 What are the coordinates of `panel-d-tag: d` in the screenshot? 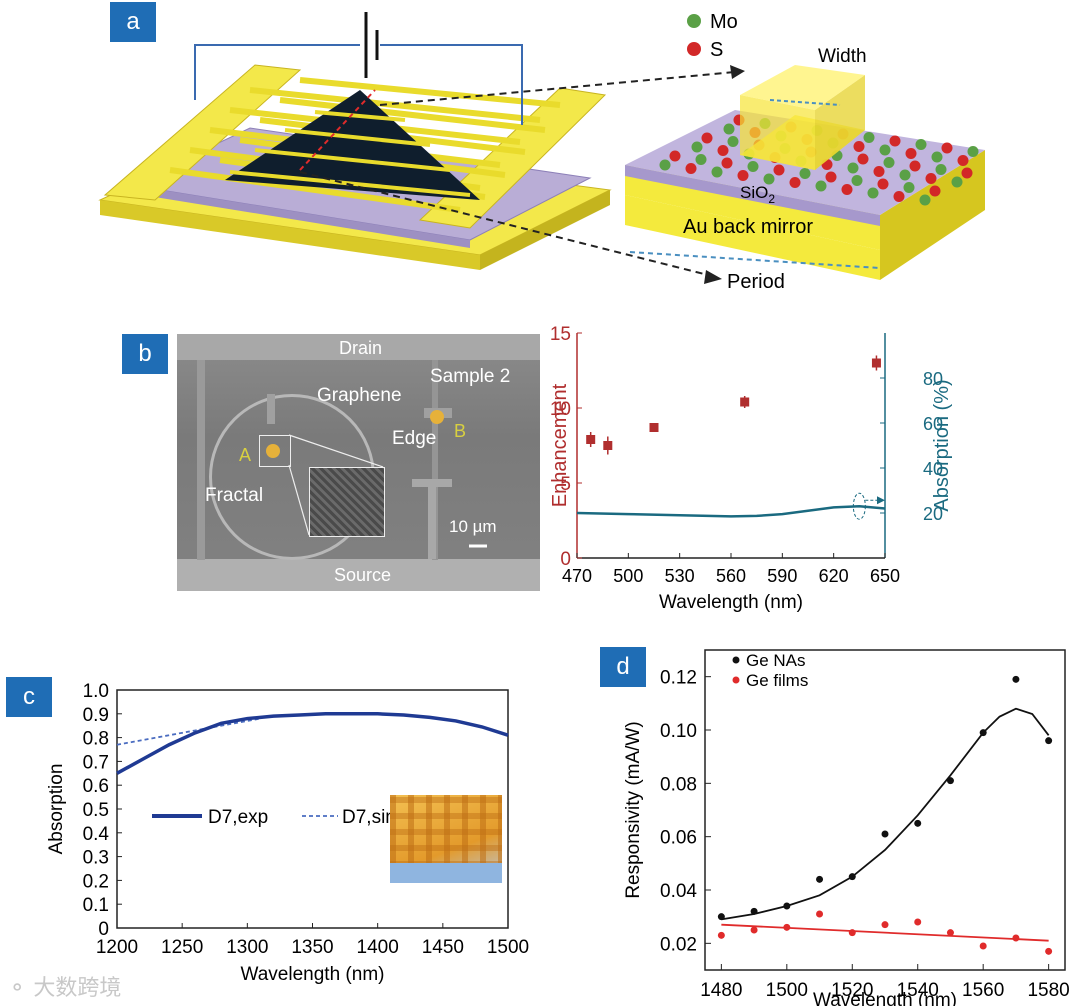 It's located at (623, 667).